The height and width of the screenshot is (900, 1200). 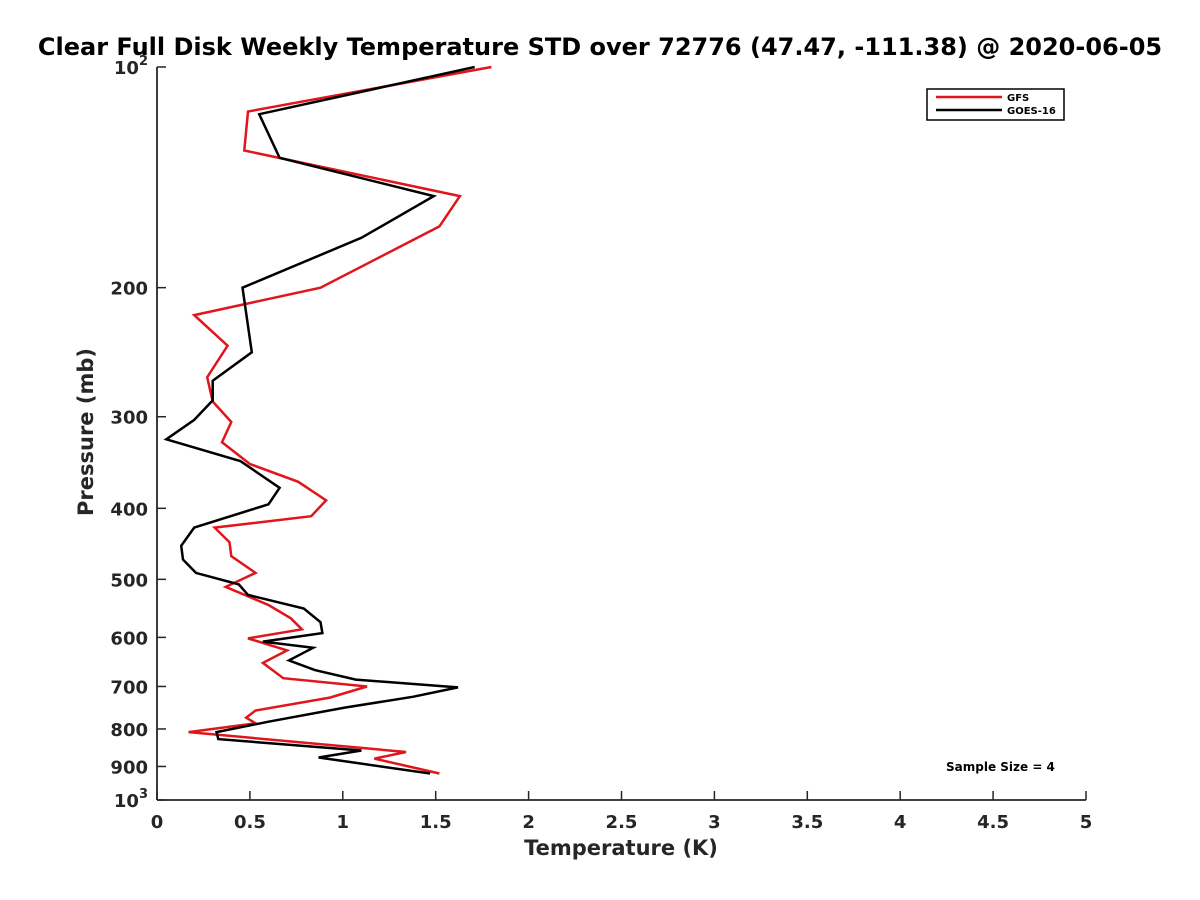 I want to click on x-tick-label: 3.5, so click(x=807, y=822).